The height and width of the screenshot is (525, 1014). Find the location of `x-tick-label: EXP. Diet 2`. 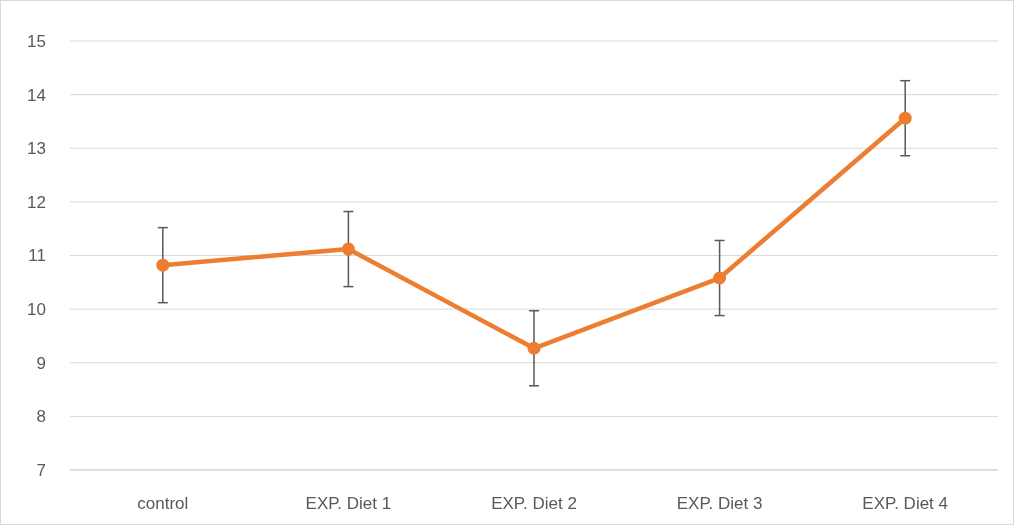

x-tick-label: EXP. Diet 2 is located at coordinates (534, 503).